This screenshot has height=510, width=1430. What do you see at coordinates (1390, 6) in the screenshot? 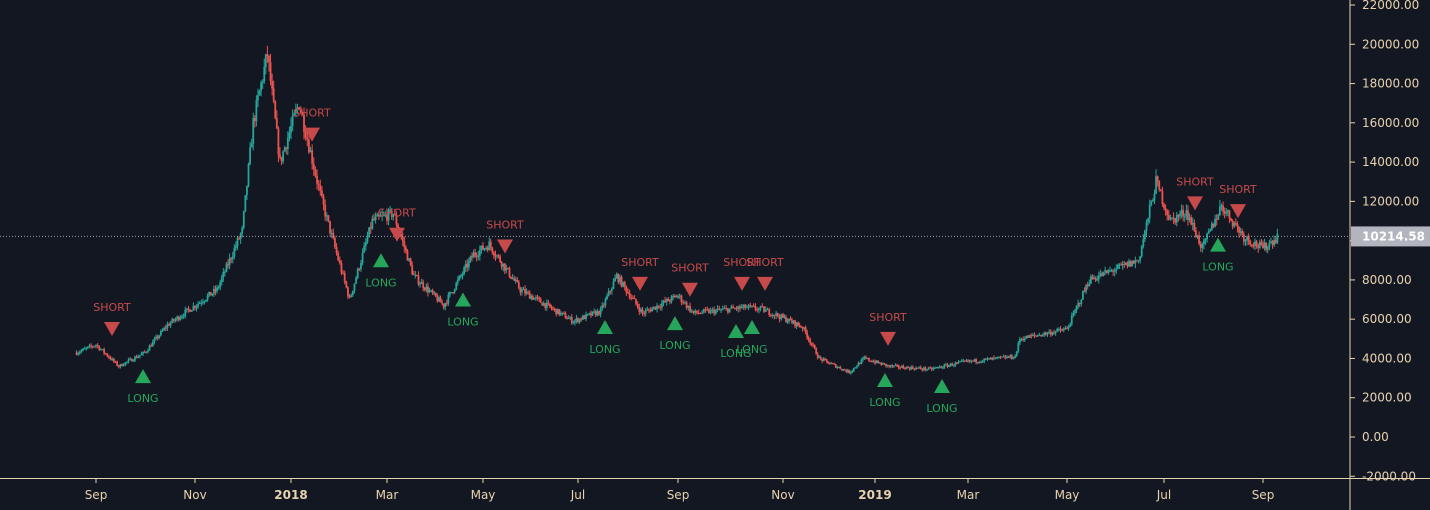
I see `price-tick-label: 22000.00` at bounding box center [1390, 6].